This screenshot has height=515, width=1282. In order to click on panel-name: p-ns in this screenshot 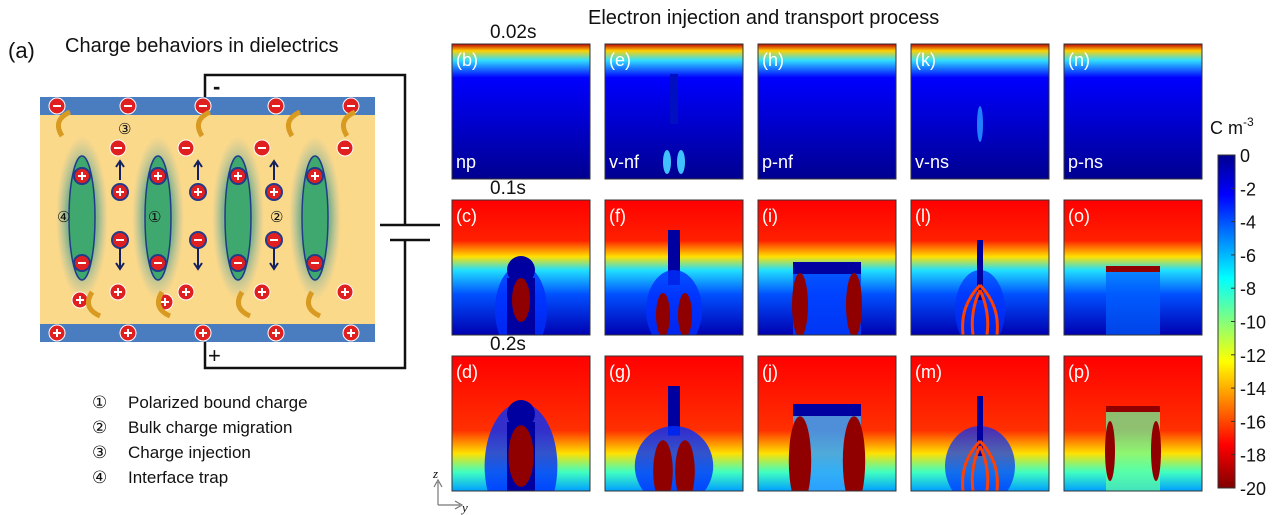, I will do `click(1085, 162)`.